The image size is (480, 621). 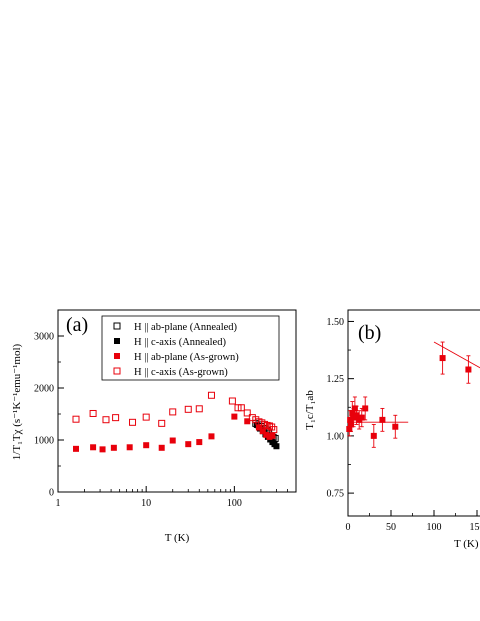 What do you see at coordinates (177, 538) in the screenshot?
I see `panel-a-x-axis-label: T (K)` at bounding box center [177, 538].